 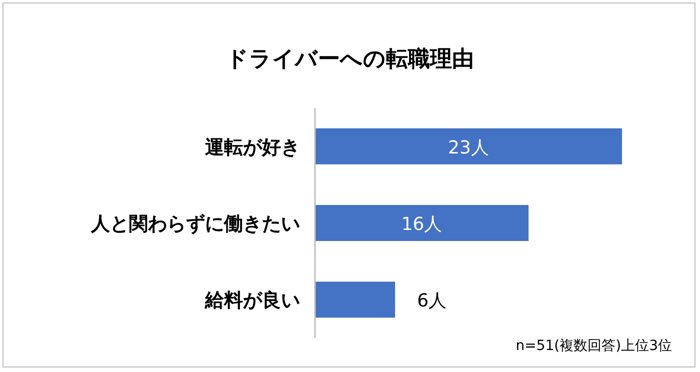 I want to click on category-label: 給料が良い, so click(x=252, y=301).